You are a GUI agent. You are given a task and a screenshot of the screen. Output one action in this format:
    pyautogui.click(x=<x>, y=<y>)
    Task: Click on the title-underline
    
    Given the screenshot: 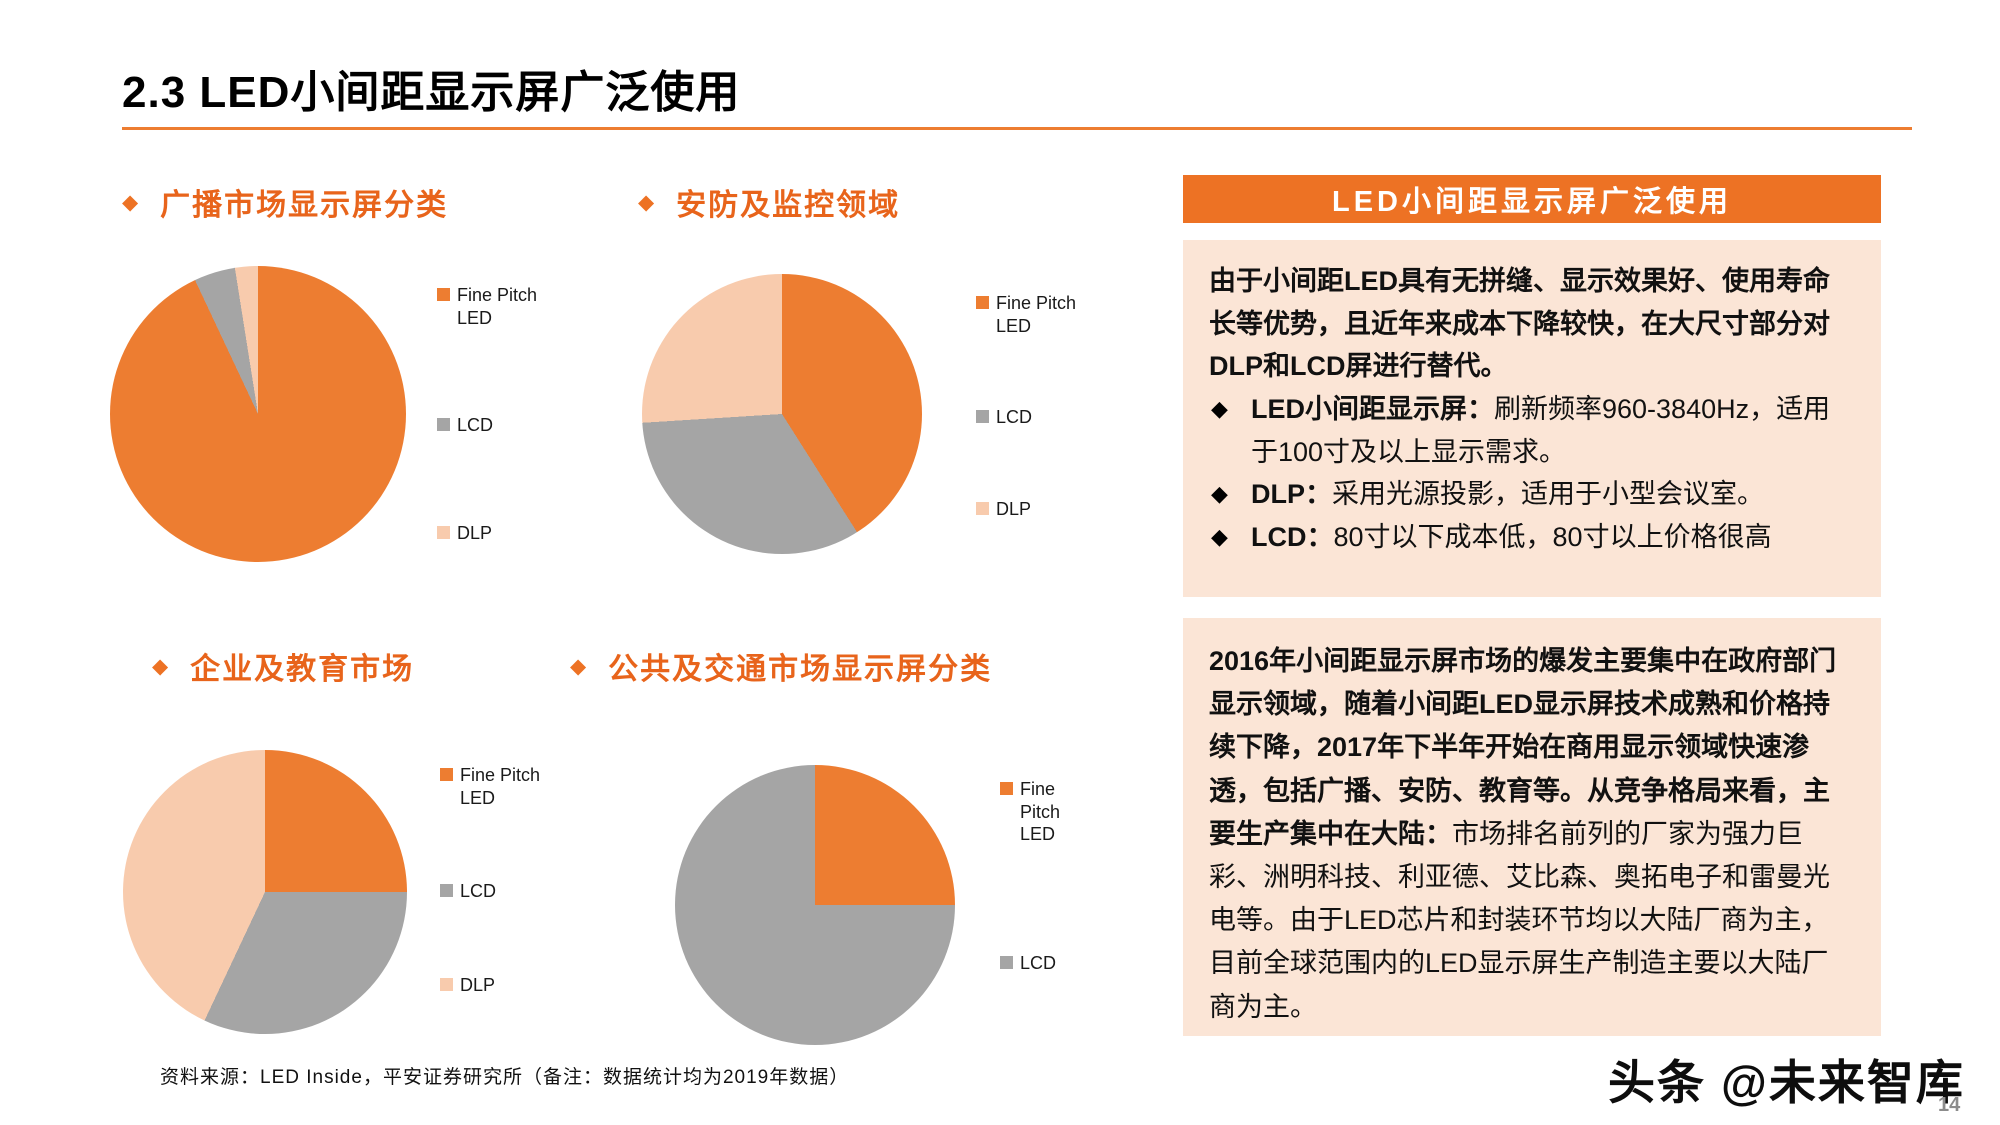 What is the action you would take?
    pyautogui.click(x=1017, y=128)
    